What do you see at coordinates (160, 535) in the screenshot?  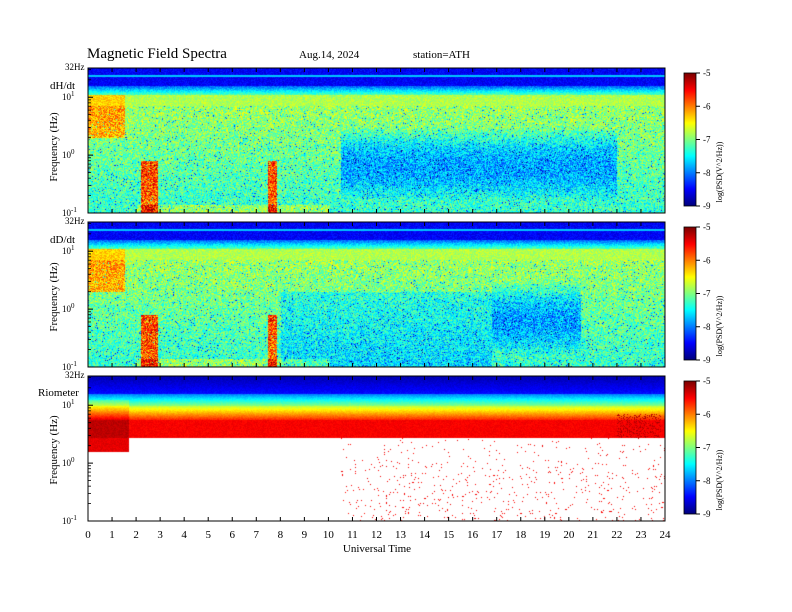 I see `x-tick-label: 3` at bounding box center [160, 535].